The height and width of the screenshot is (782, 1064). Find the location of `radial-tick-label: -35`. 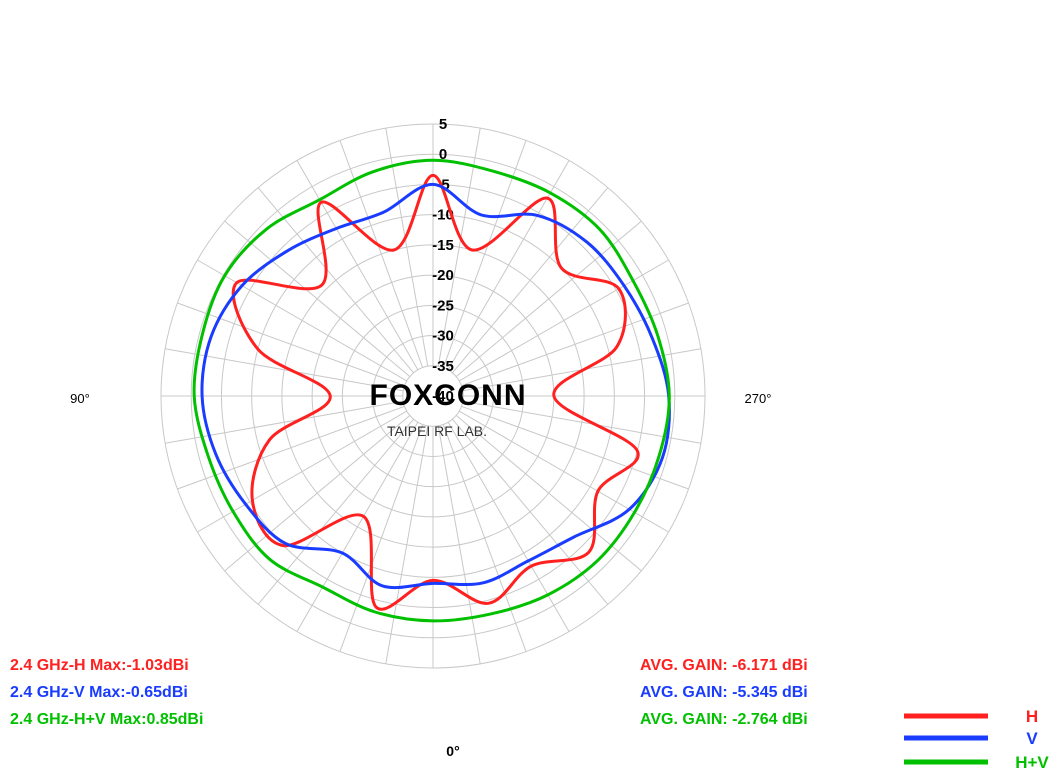

radial-tick-label: -35 is located at coordinates (443, 366).